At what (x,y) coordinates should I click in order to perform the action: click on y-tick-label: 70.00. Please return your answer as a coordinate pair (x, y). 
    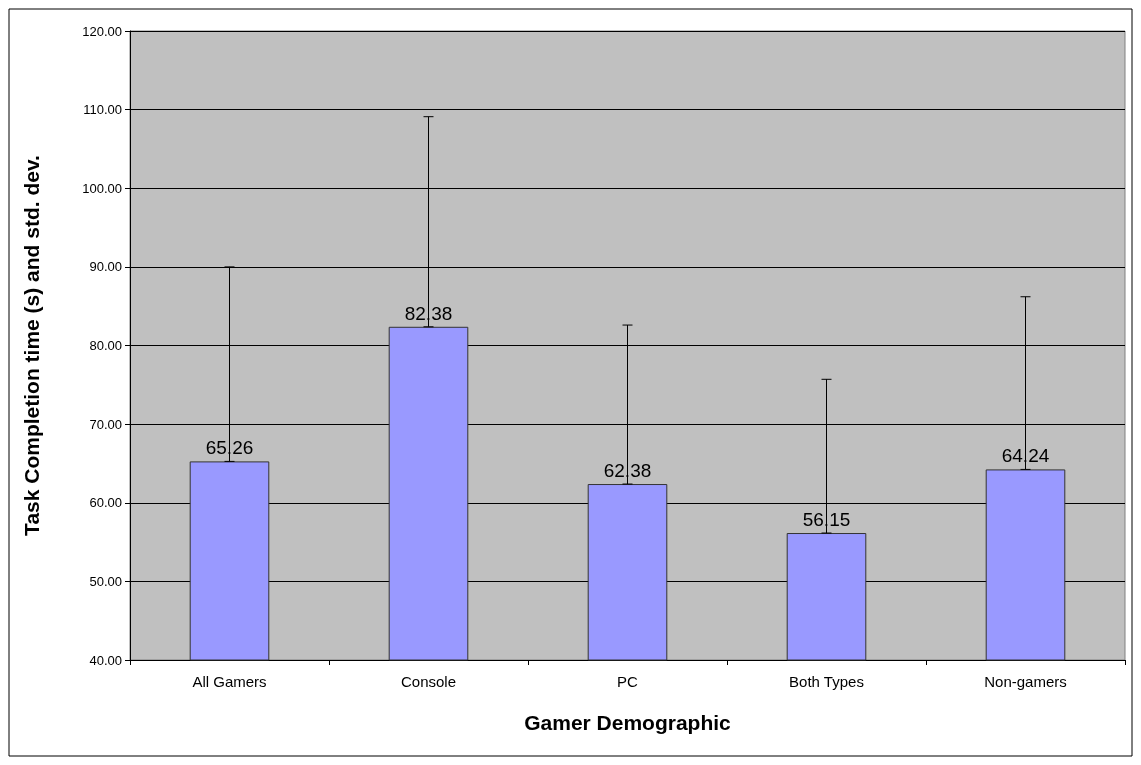
    Looking at the image, I should click on (105, 424).